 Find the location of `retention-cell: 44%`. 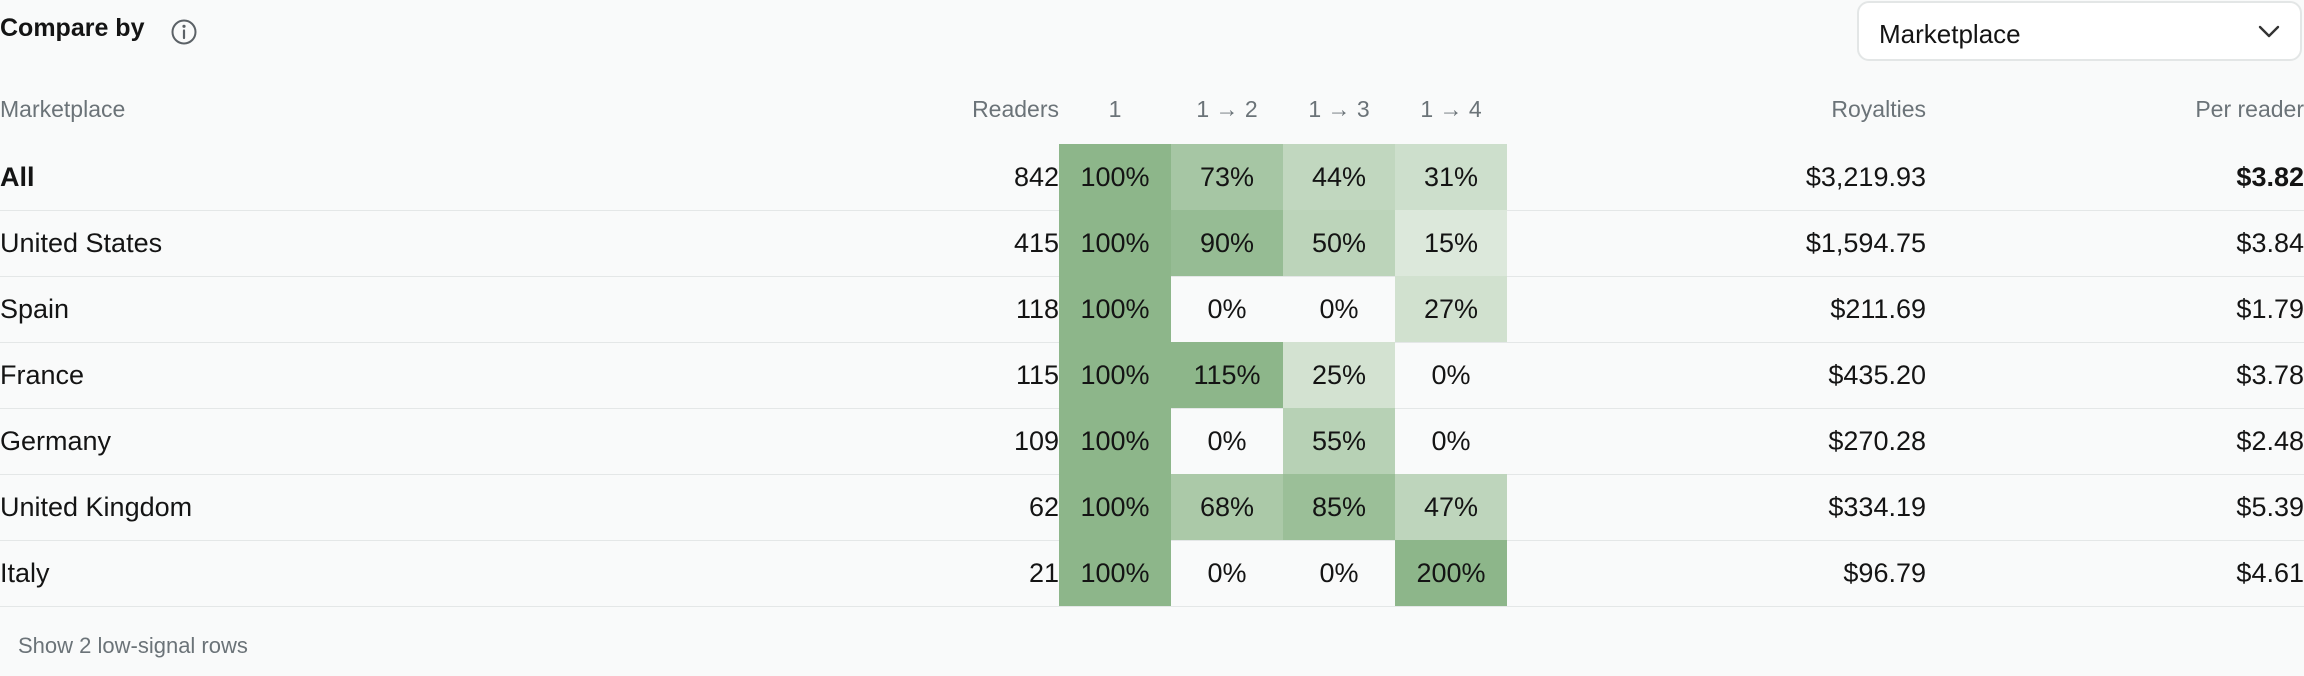

retention-cell: 44% is located at coordinates (1339, 177).